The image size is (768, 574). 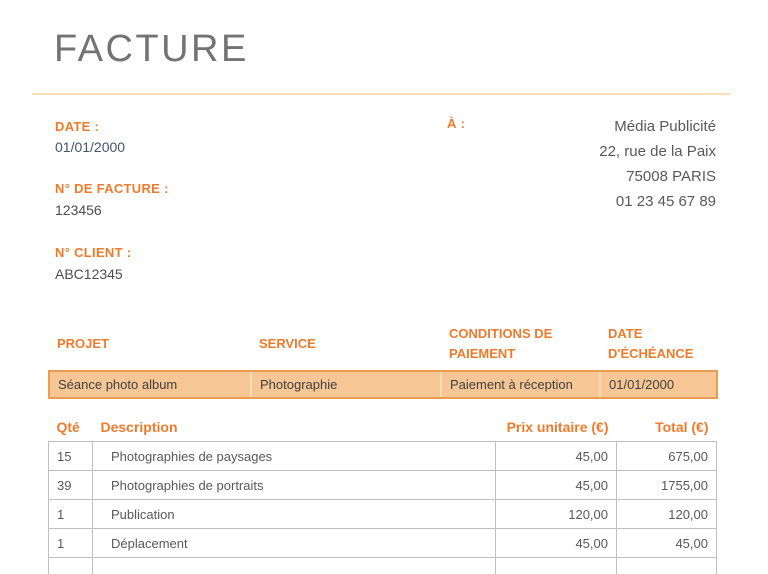 I want to click on invoice-number-value: 123456, so click(x=78, y=210).